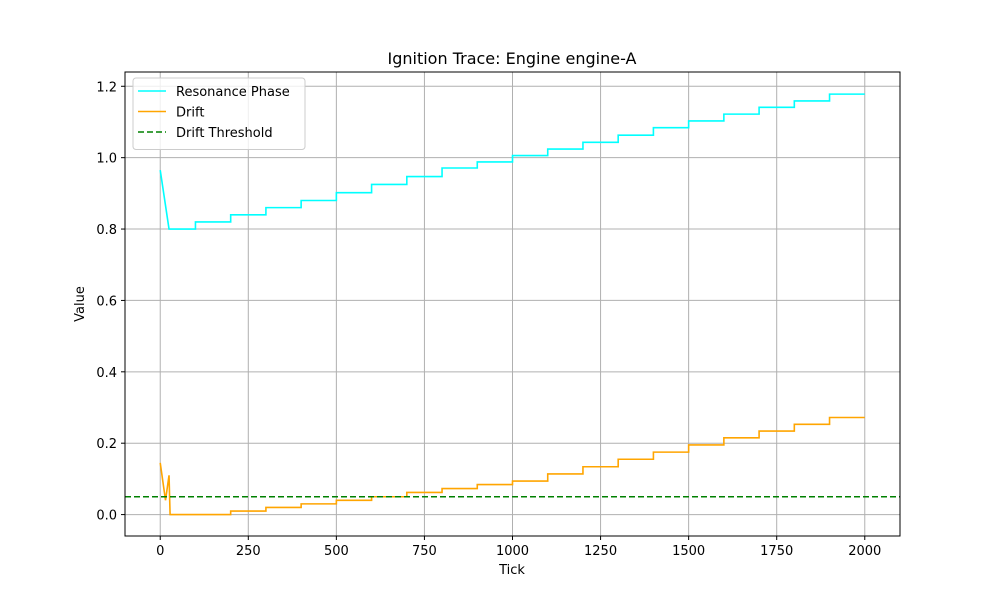  Describe the element at coordinates (776, 551) in the screenshot. I see `x-tick-label: 1750` at that location.